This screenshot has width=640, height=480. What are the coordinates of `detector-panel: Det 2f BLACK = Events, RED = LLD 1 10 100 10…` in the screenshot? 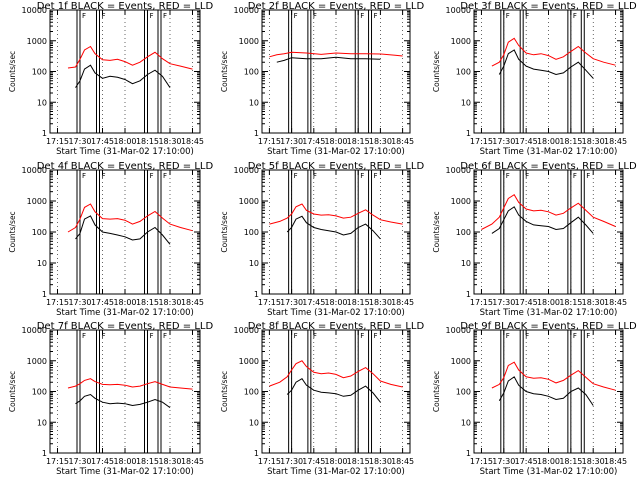 It's located at (322, 79).